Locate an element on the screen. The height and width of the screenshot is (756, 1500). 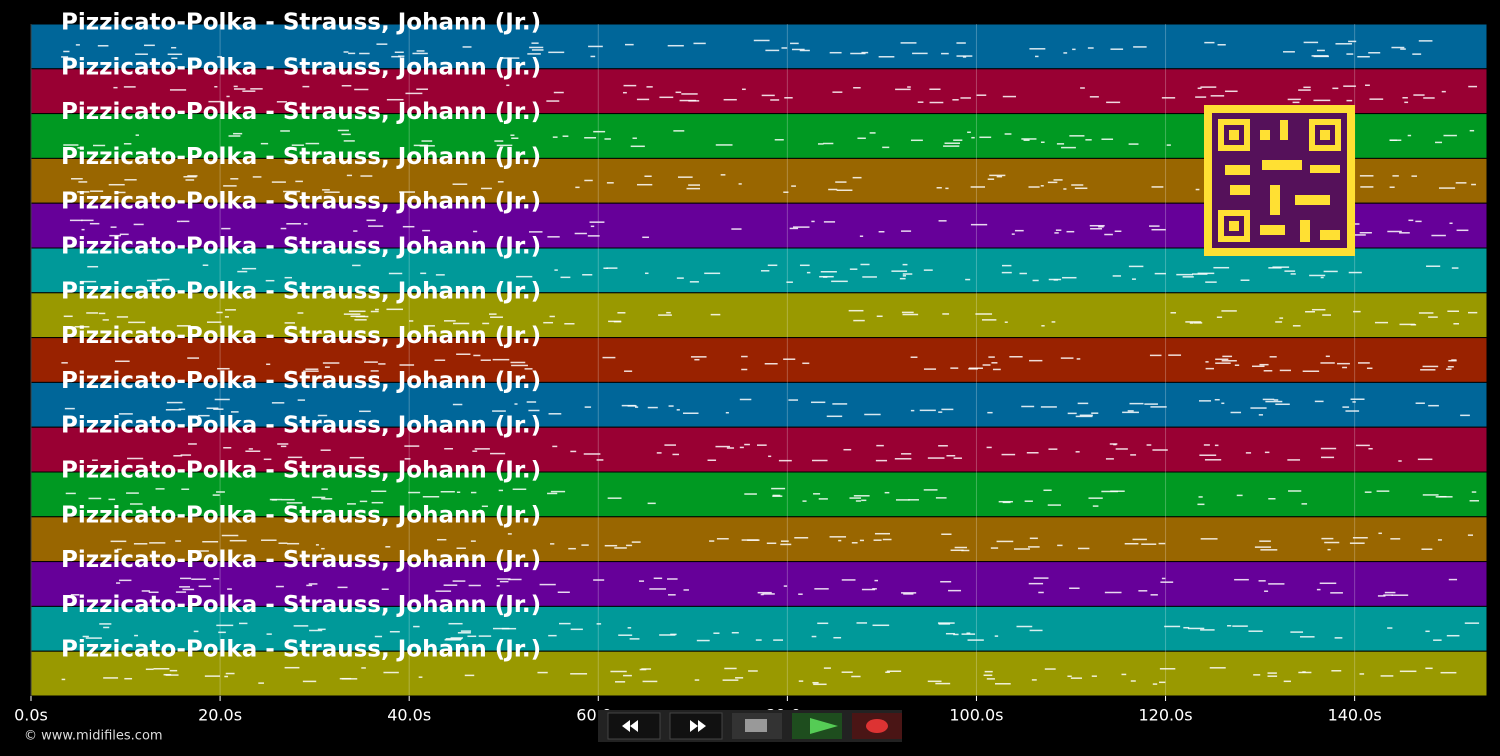
forward-button is located at coordinates (696, 726).